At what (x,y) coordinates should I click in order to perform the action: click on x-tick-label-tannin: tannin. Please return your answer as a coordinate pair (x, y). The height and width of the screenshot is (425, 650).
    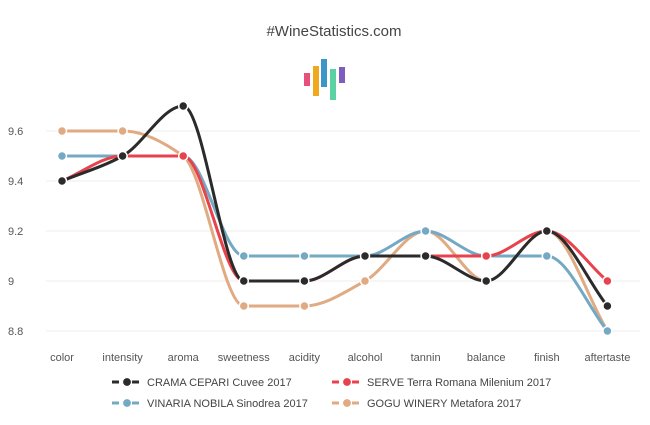
    Looking at the image, I should click on (426, 358).